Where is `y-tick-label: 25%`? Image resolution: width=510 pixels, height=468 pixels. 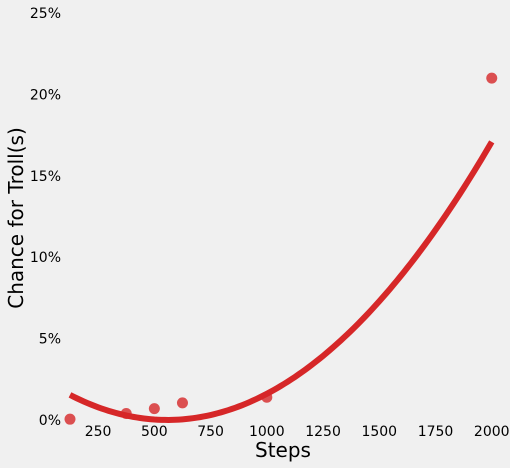 y-tick-label: 25% is located at coordinates (45, 14).